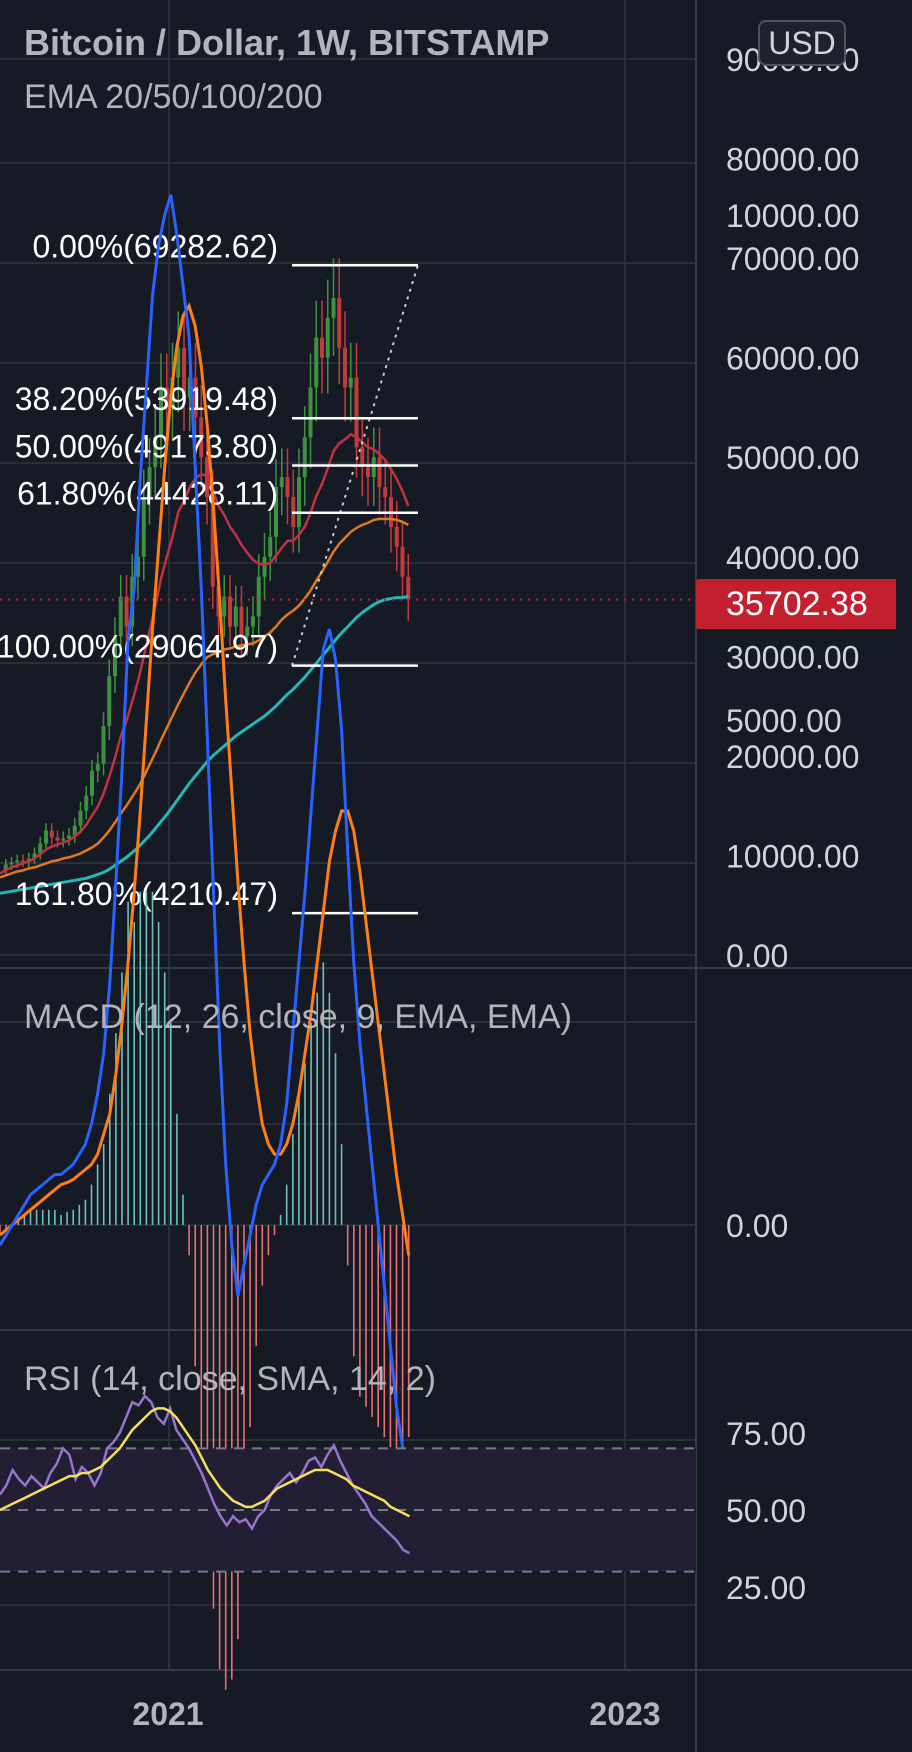 Image resolution: width=912 pixels, height=1752 pixels. Describe the element at coordinates (139, 647) in the screenshot. I see `fib-level-label: 100.00%(29064.97)` at that location.